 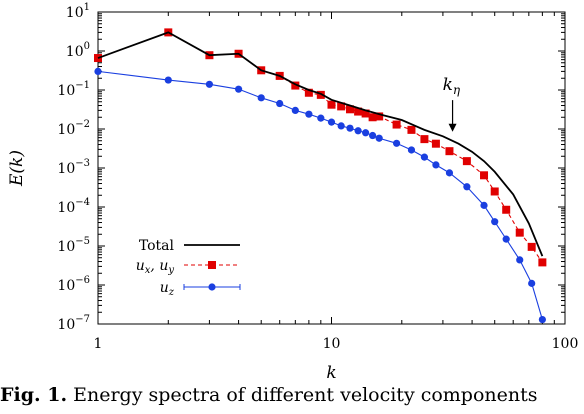 I want to click on y-tick-label: 10⁰, so click(x=78, y=50).